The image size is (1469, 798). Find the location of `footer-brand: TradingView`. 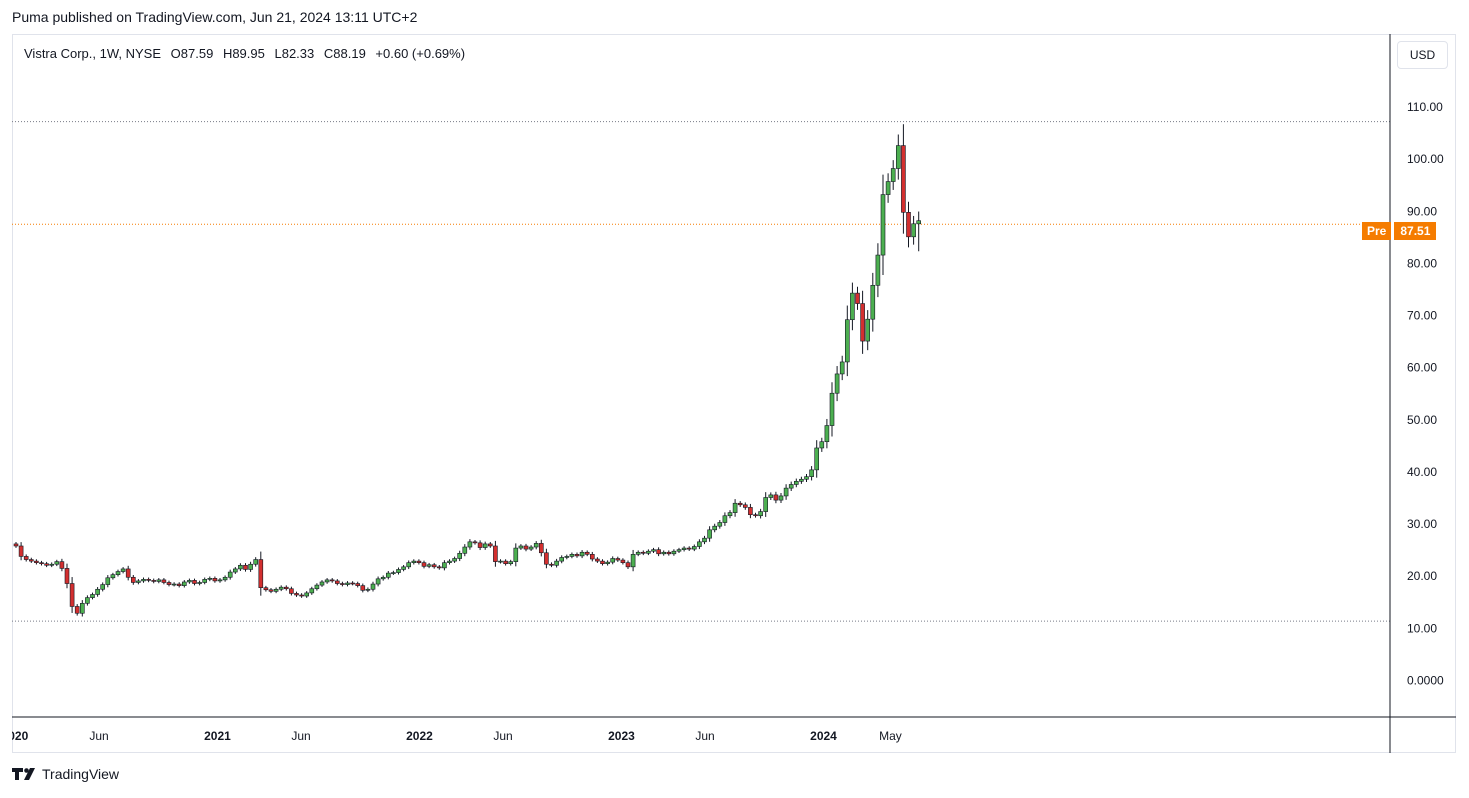

footer-brand: TradingView is located at coordinates (65, 774).